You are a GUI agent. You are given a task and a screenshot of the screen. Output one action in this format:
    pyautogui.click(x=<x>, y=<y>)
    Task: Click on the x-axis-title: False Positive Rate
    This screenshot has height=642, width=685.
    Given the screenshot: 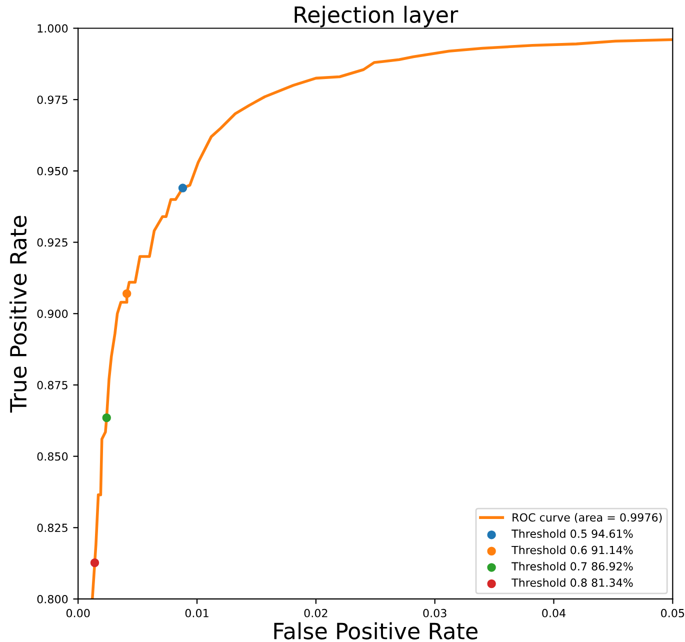 What is the action you would take?
    pyautogui.click(x=376, y=631)
    